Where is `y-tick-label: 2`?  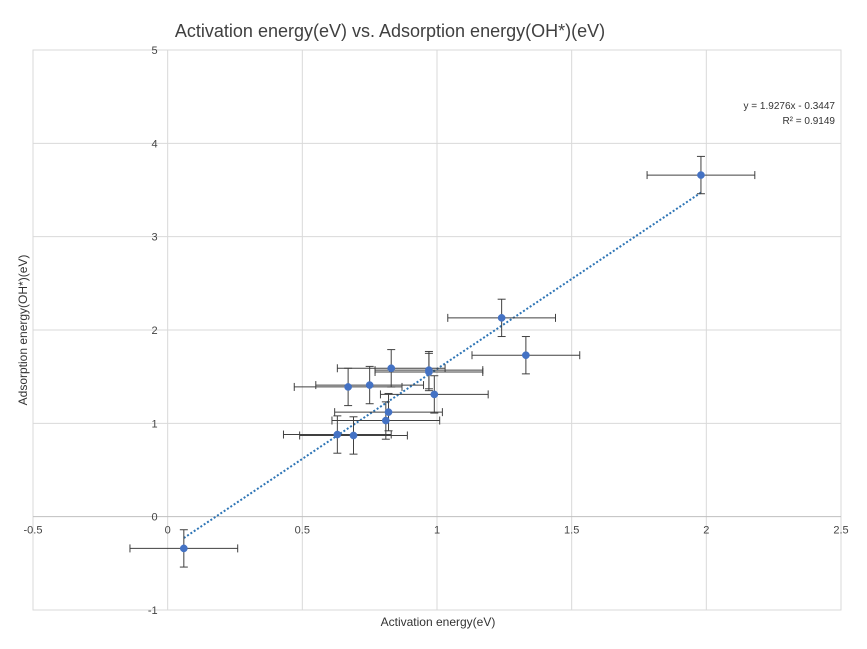
y-tick-label: 2 is located at coordinates (155, 331).